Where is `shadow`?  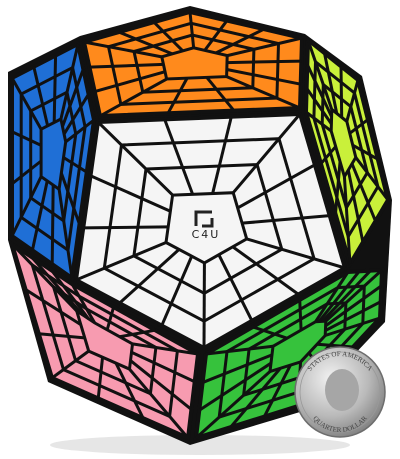 shadow is located at coordinates (200, 445).